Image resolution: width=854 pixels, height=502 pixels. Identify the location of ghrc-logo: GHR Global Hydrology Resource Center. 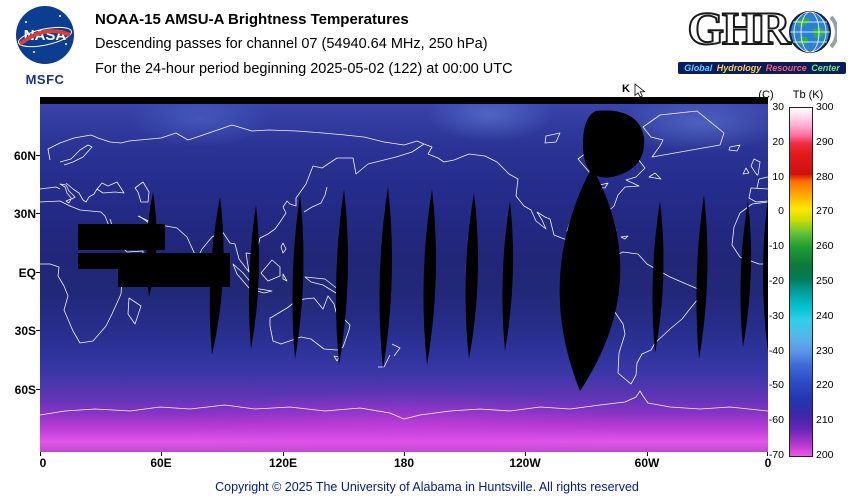
(762, 38).